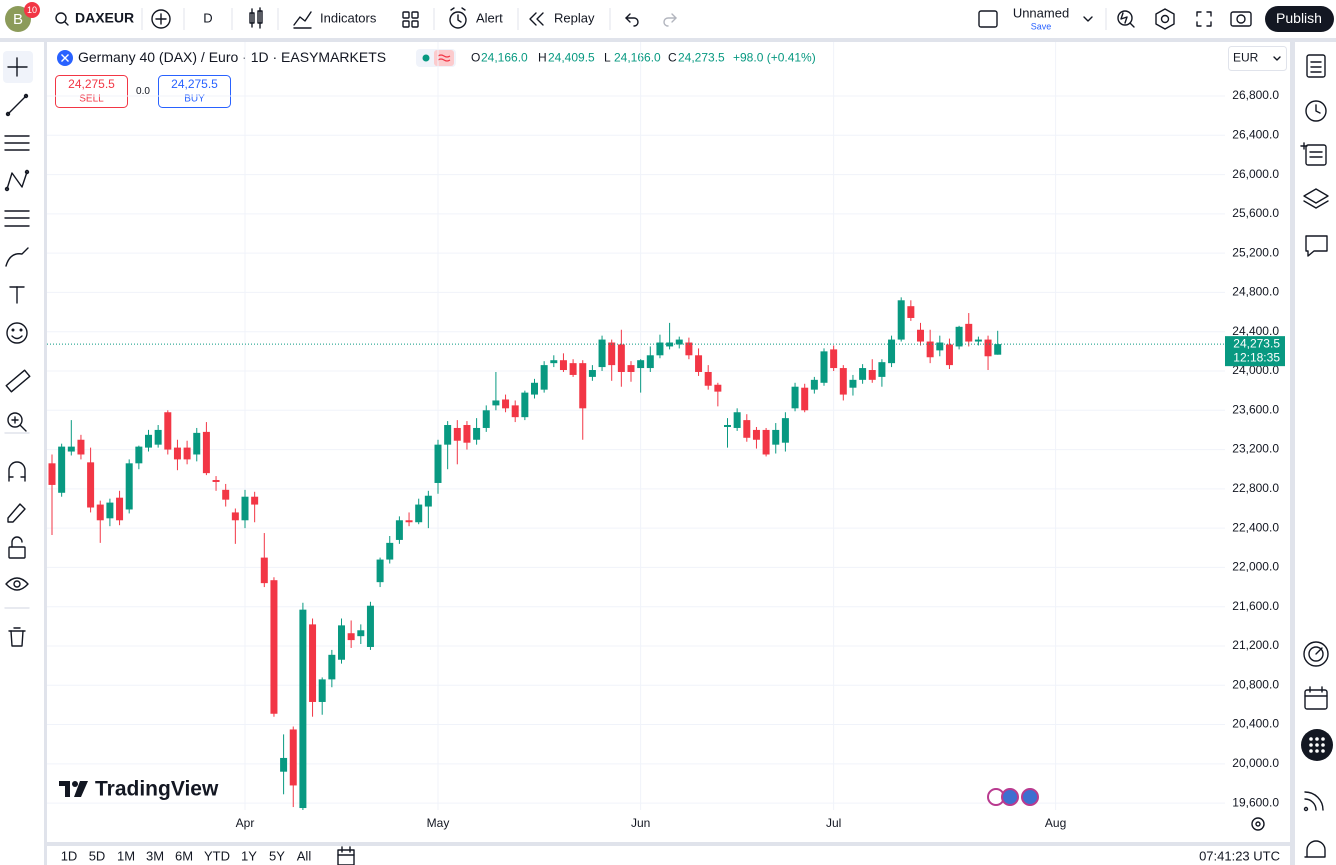  Describe the element at coordinates (833, 823) in the screenshot. I see `x-tick-label: Jul` at that location.